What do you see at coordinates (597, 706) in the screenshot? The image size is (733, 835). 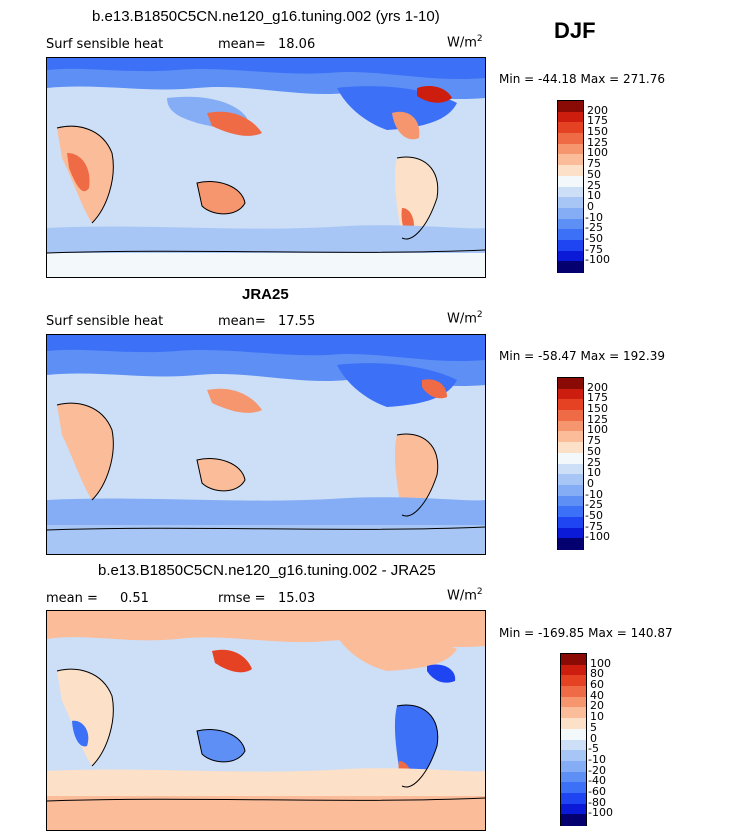 I see `colorbar-tick-label: 20` at bounding box center [597, 706].